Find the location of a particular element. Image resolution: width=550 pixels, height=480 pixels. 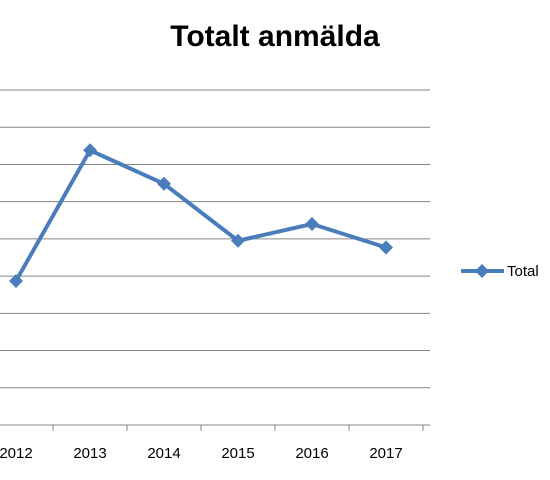

x-tick-labels: 2012 2013 2014 2015 2016 2017 is located at coordinates (201, 453).